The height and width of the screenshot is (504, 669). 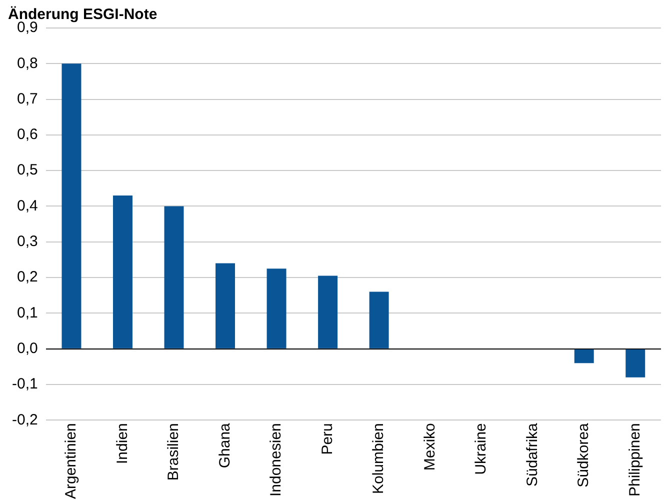 I want to click on y-tick-label: -0,2, so click(x=25, y=419).